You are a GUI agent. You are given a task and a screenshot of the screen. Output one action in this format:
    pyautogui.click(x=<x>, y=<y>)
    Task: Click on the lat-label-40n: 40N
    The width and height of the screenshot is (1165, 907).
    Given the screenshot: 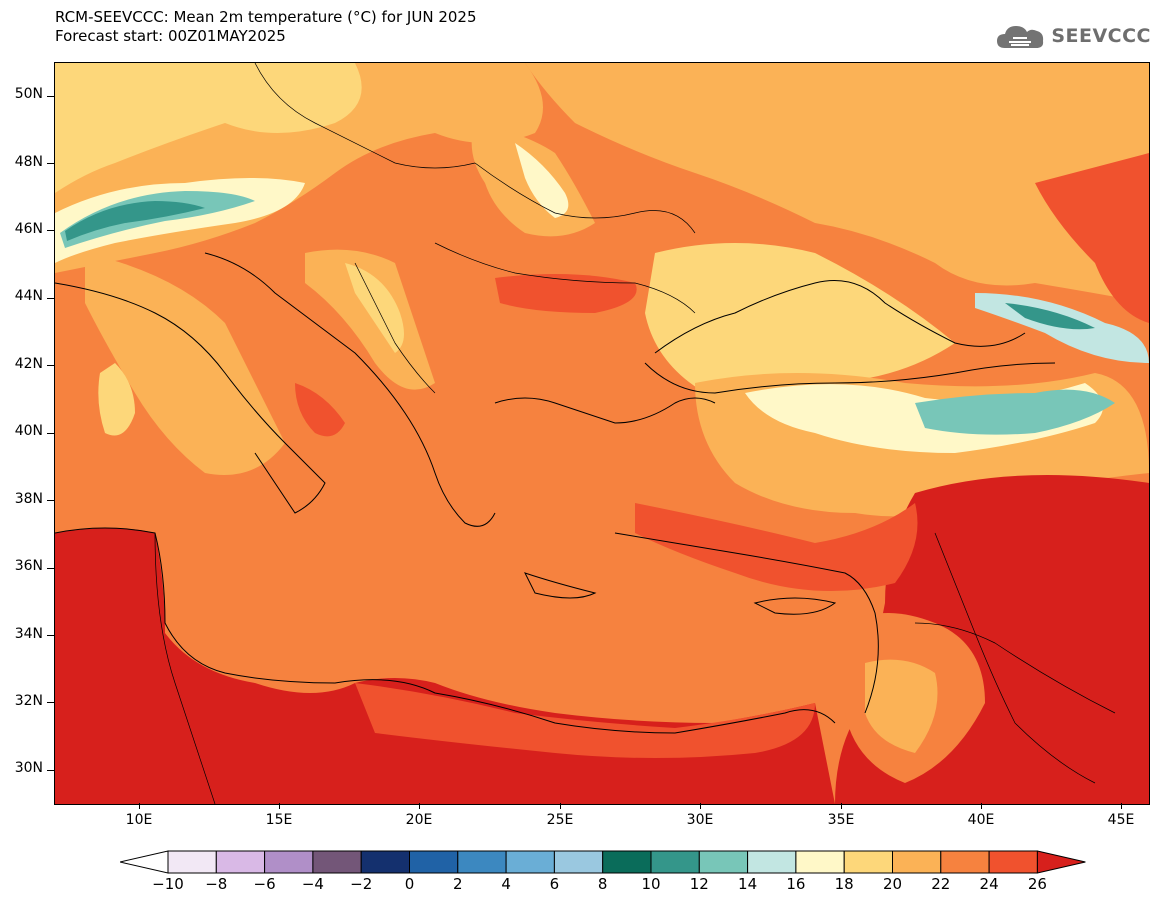 What is the action you would take?
    pyautogui.click(x=28, y=431)
    